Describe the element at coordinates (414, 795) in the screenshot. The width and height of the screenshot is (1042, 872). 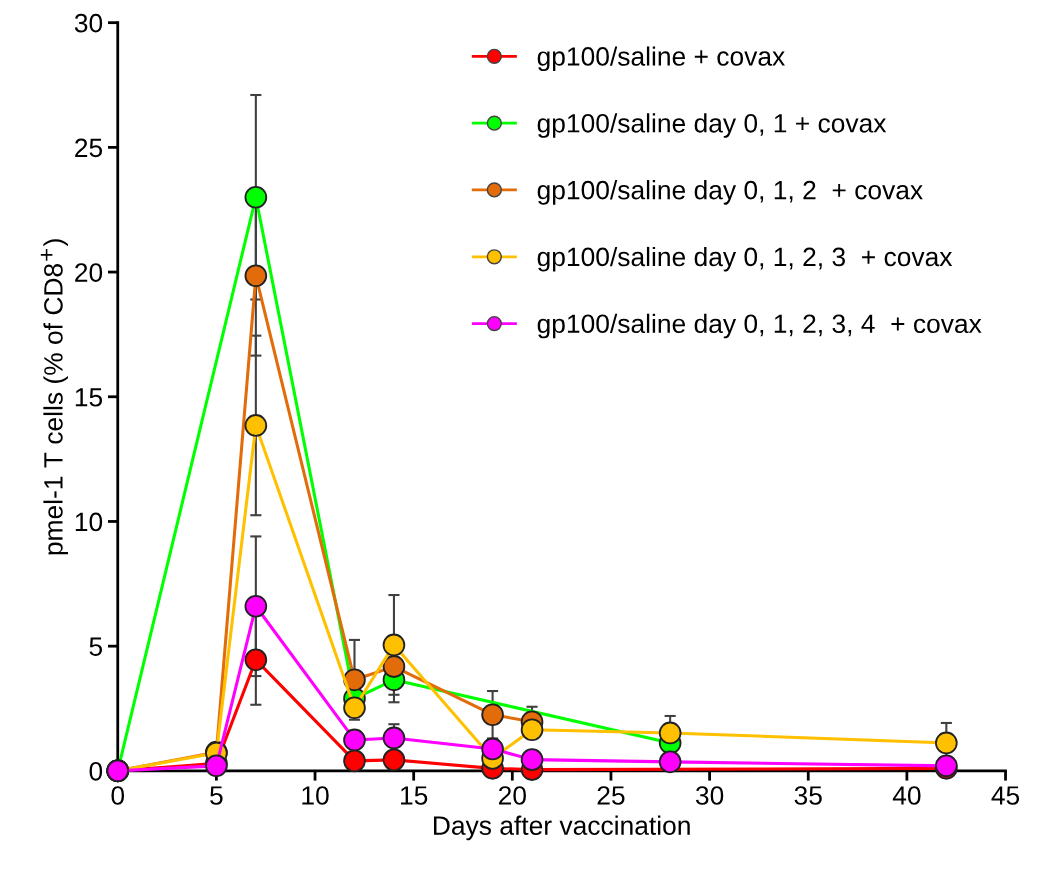
I see `x-tick-label: 15` at that location.